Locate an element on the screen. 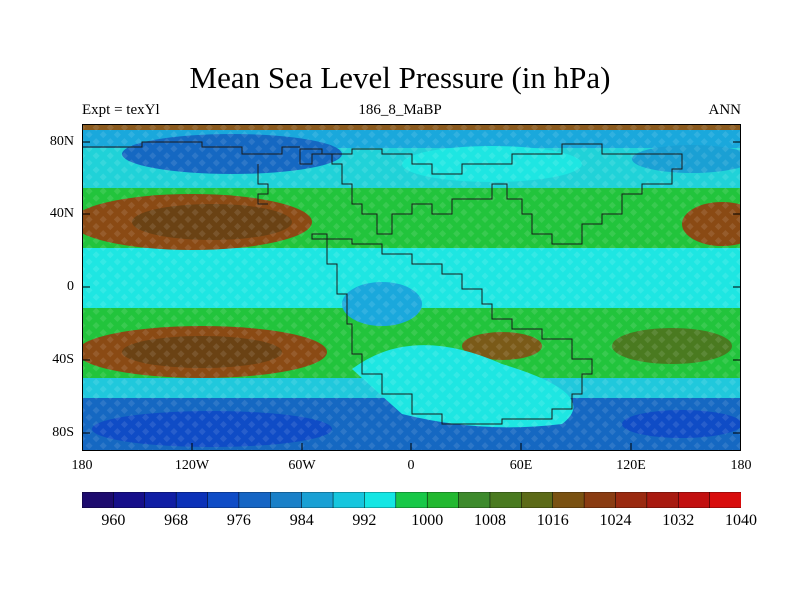  lat-tick-label: 40S is located at coordinates (63, 359).